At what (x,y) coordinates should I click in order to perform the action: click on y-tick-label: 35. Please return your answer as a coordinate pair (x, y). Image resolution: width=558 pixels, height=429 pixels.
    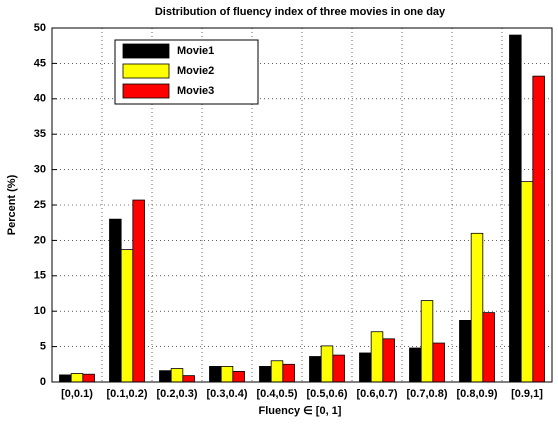
    Looking at the image, I should click on (40, 134).